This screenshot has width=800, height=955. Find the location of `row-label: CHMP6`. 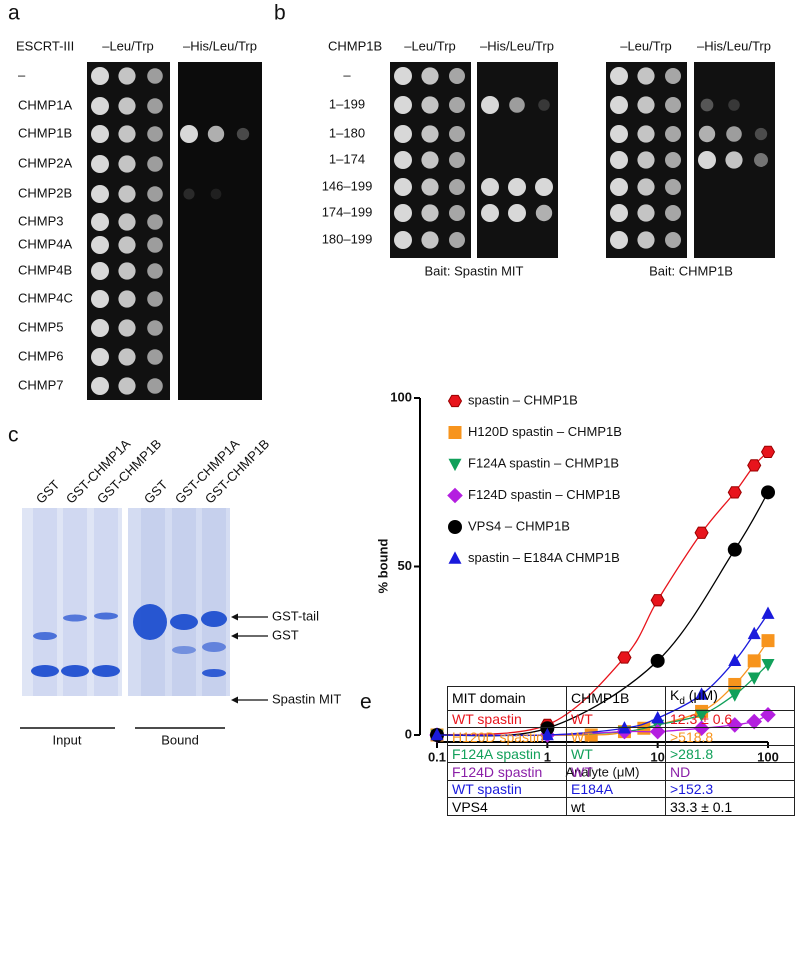

row-label: CHMP6 is located at coordinates (41, 355).